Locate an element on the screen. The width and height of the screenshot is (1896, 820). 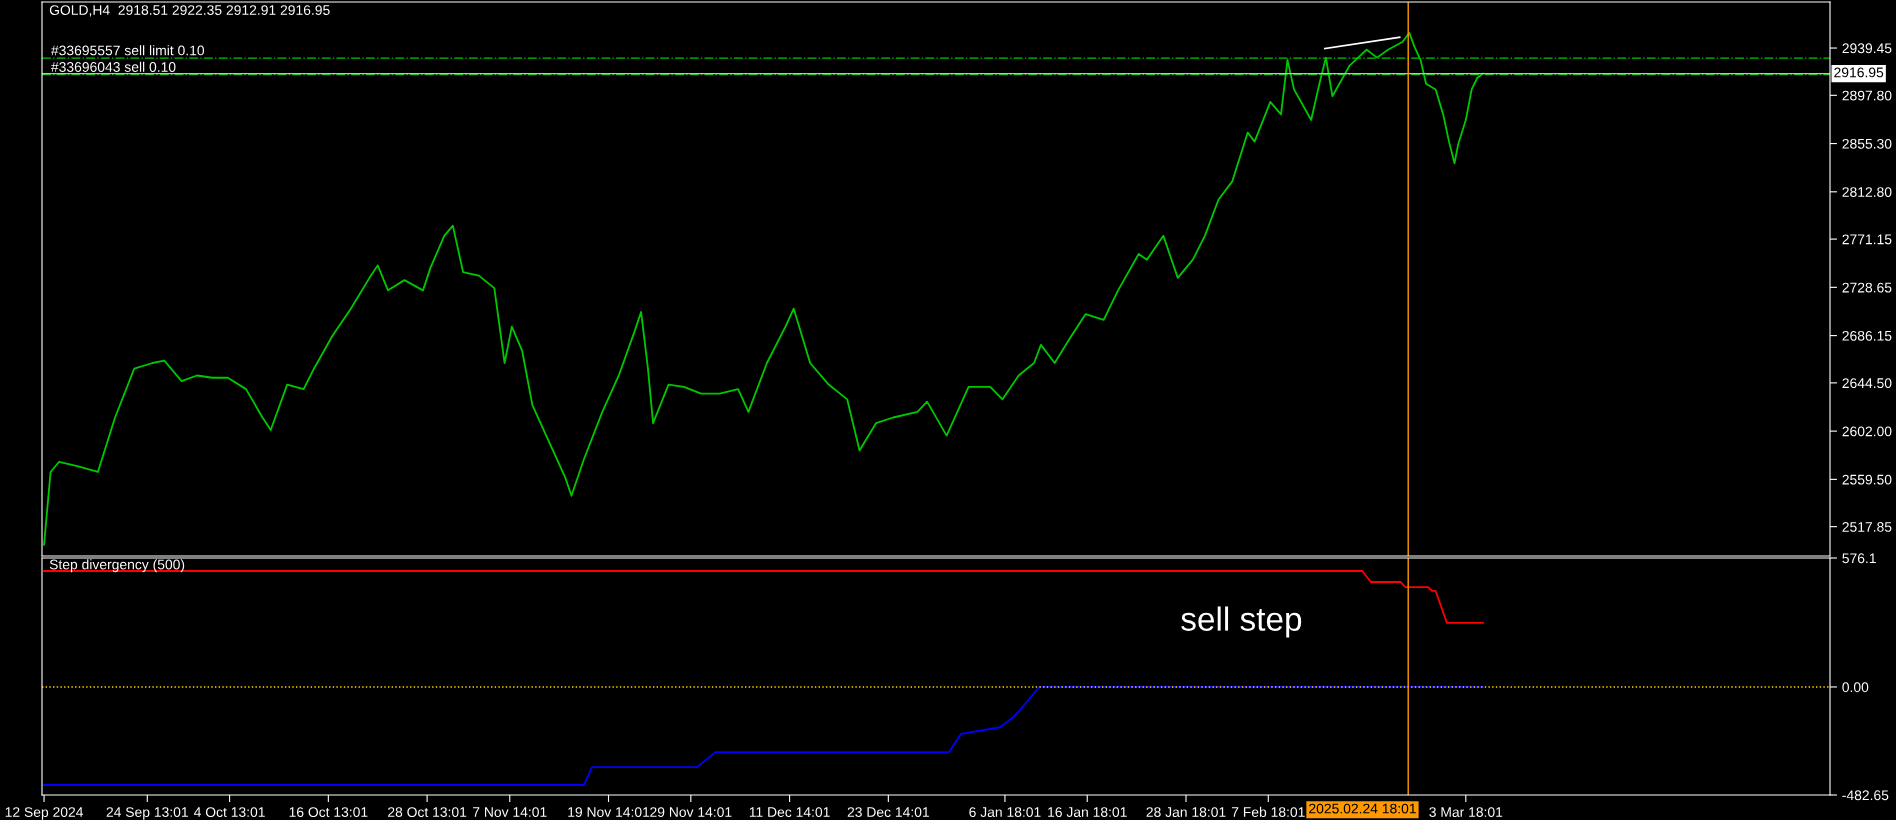
x-tick-label: 11 Dec 14:01 is located at coordinates (789, 812).